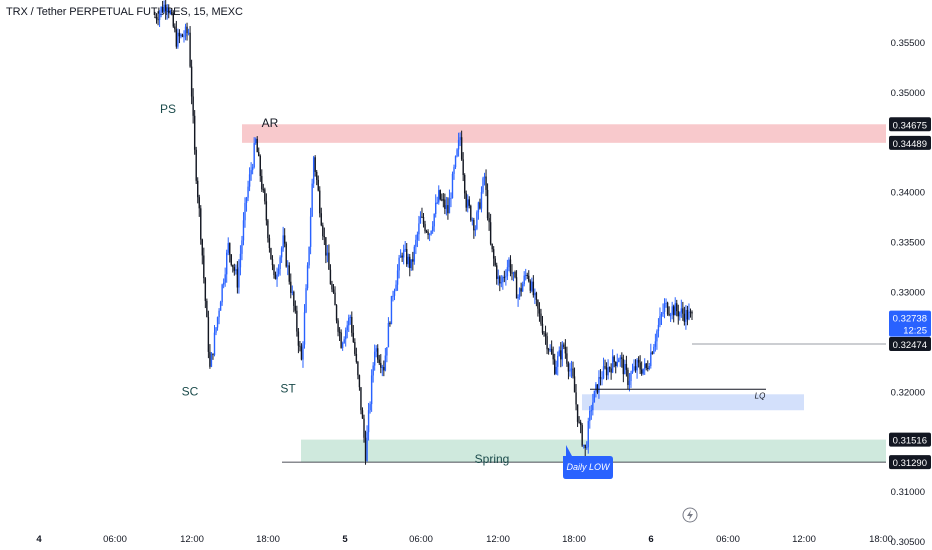  Describe the element at coordinates (345, 539) in the screenshot. I see `x-tick-label: 5` at that location.